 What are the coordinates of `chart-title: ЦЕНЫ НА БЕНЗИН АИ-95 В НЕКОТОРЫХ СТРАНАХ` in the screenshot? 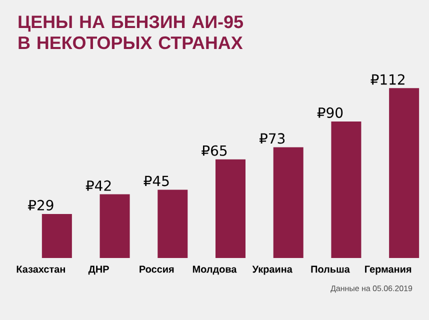 It's located at (131, 33).